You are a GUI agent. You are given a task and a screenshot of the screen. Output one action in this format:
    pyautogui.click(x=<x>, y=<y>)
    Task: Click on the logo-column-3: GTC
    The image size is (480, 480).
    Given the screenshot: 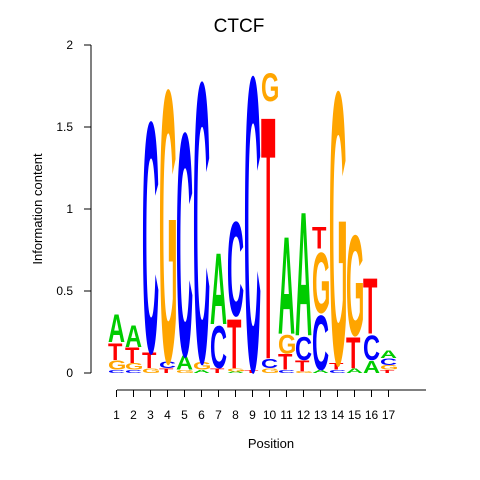 What is the action you would take?
    pyautogui.click(x=151, y=238)
    